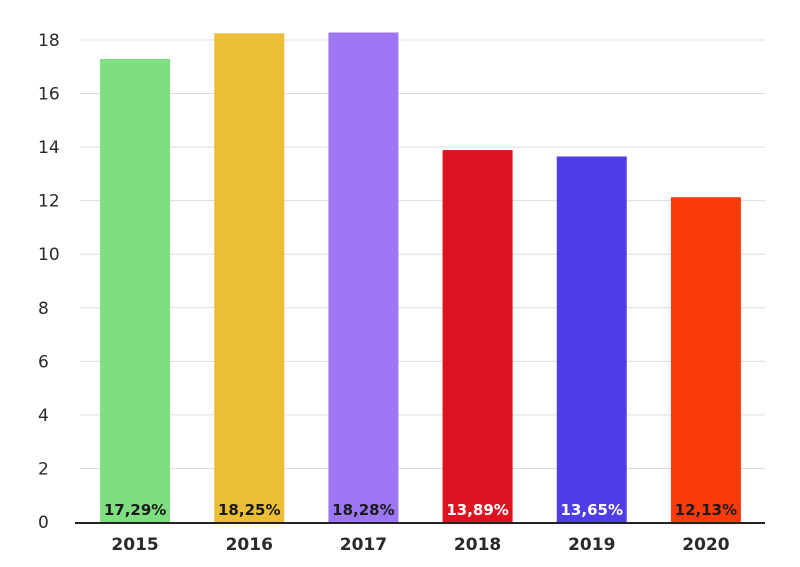 The image size is (800, 567). What do you see at coordinates (49, 282) in the screenshot?
I see `y-axis-ticks: 0 2 4 6 8 10 12 14 16 18` at bounding box center [49, 282].